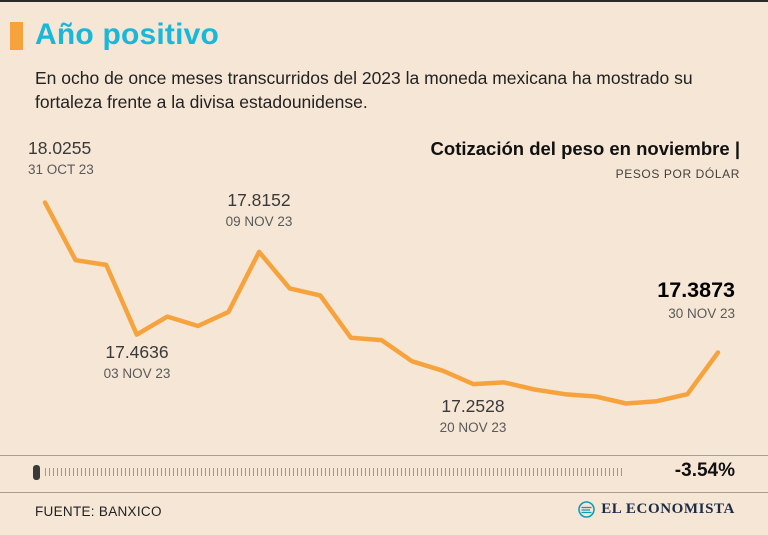  What do you see at coordinates (384, 492) in the screenshot?
I see `divider-above-footer` at bounding box center [384, 492].